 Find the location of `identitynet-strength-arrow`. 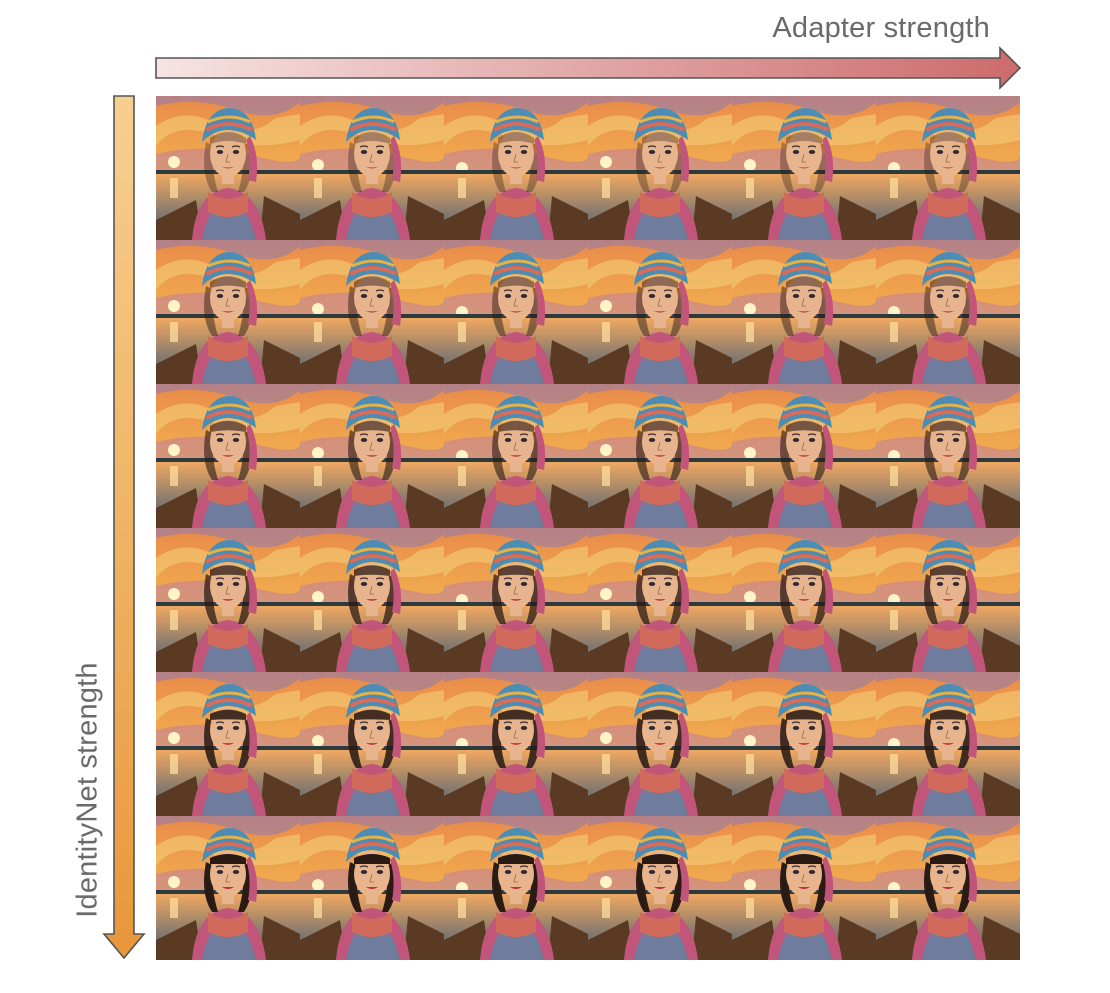

identitynet-strength-arrow is located at coordinates (124, 527).